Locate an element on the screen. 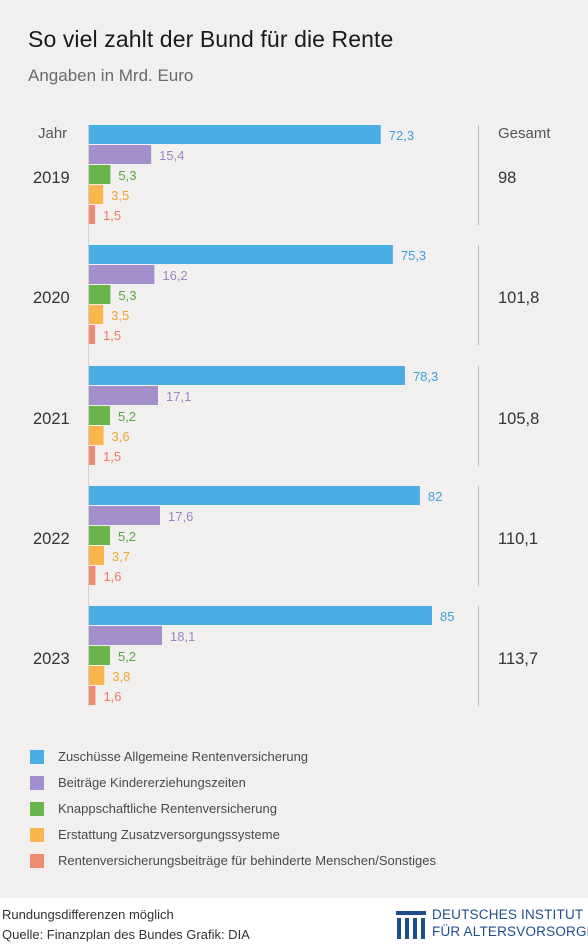 The width and height of the screenshot is (588, 948). data-label: 72,3 is located at coordinates (401, 135).